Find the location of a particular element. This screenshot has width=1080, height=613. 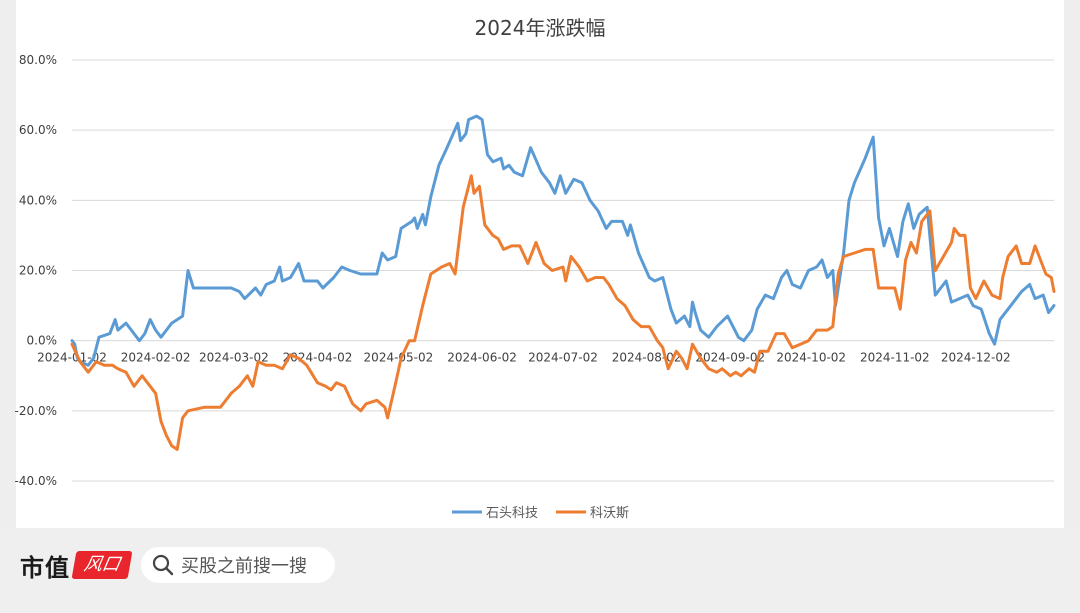

legend-label-1: 石头科技 is located at coordinates (512, 513).